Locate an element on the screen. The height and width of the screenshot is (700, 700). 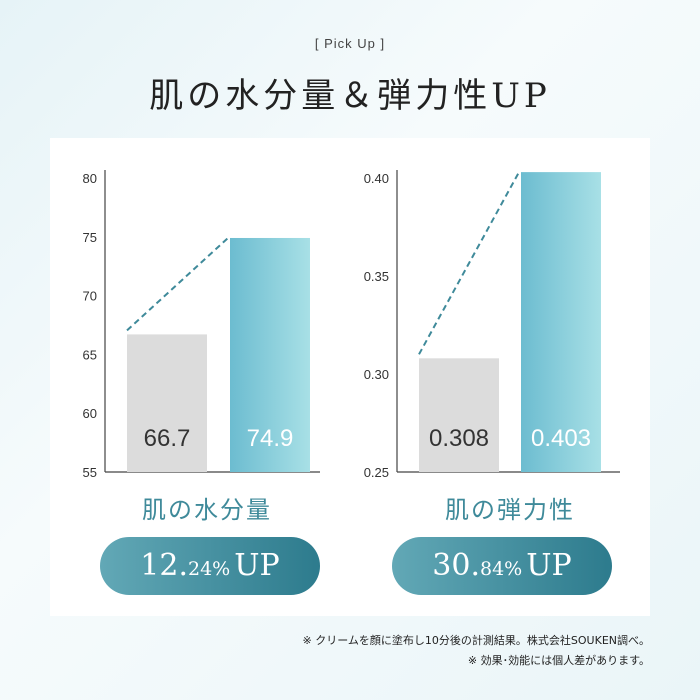
footnote-1: ※ クリームを顔に塗布し10分後の計測結果。株式会社SOUKEN調べ。 is located at coordinates (476, 640).